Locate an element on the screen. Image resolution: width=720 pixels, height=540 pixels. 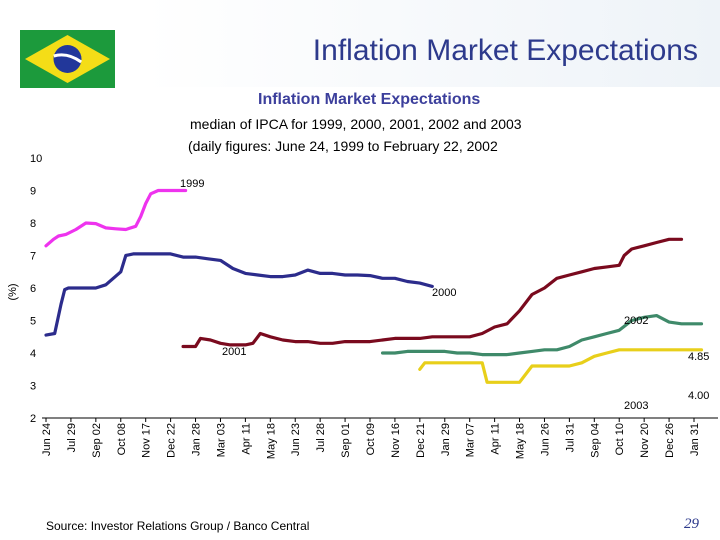
x-tick-label: Nov 16 is located at coordinates (396, 440).